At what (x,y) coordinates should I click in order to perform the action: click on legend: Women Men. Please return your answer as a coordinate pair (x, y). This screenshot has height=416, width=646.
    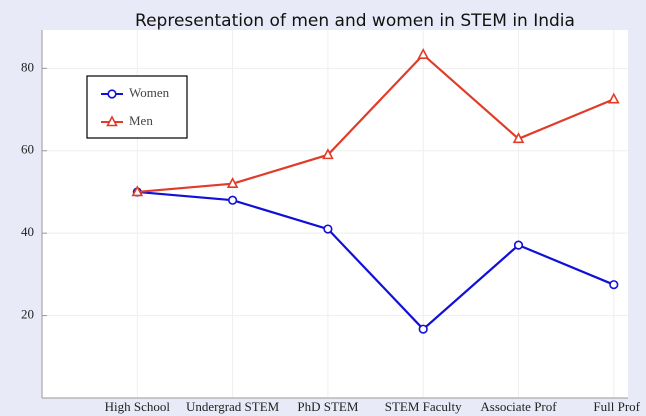
    Looking at the image, I should click on (137, 107).